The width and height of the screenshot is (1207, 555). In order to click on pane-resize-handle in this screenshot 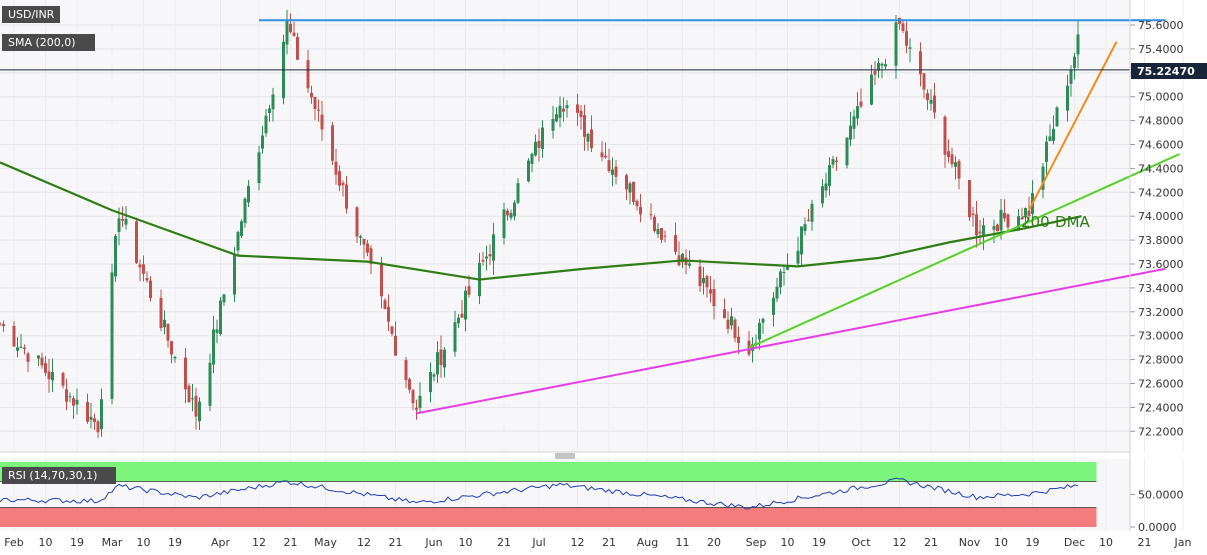, I will do `click(565, 456)`.